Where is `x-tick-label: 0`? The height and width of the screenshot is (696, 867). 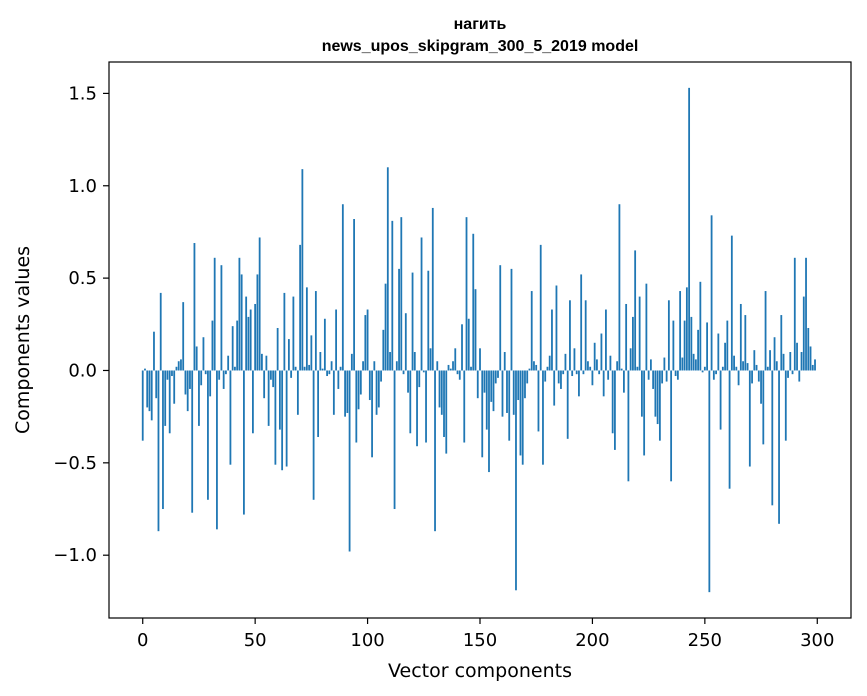
x-tick-label: 0 is located at coordinates (142, 640).